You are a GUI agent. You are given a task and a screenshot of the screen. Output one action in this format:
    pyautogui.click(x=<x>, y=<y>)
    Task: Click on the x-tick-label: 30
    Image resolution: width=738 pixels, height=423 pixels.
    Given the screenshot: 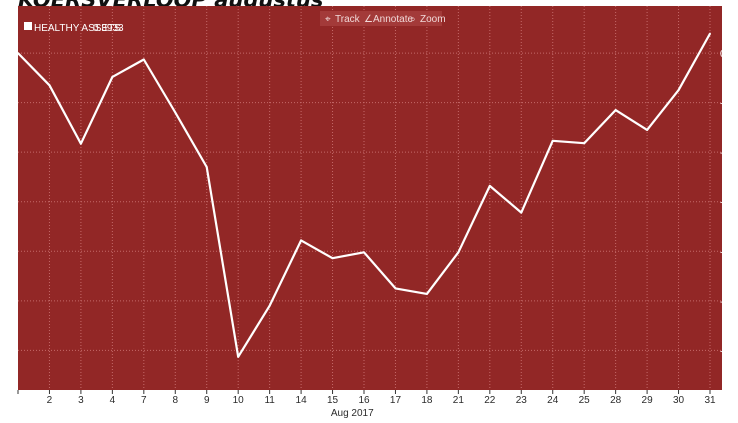 What is the action you would take?
    pyautogui.click(x=679, y=400)
    